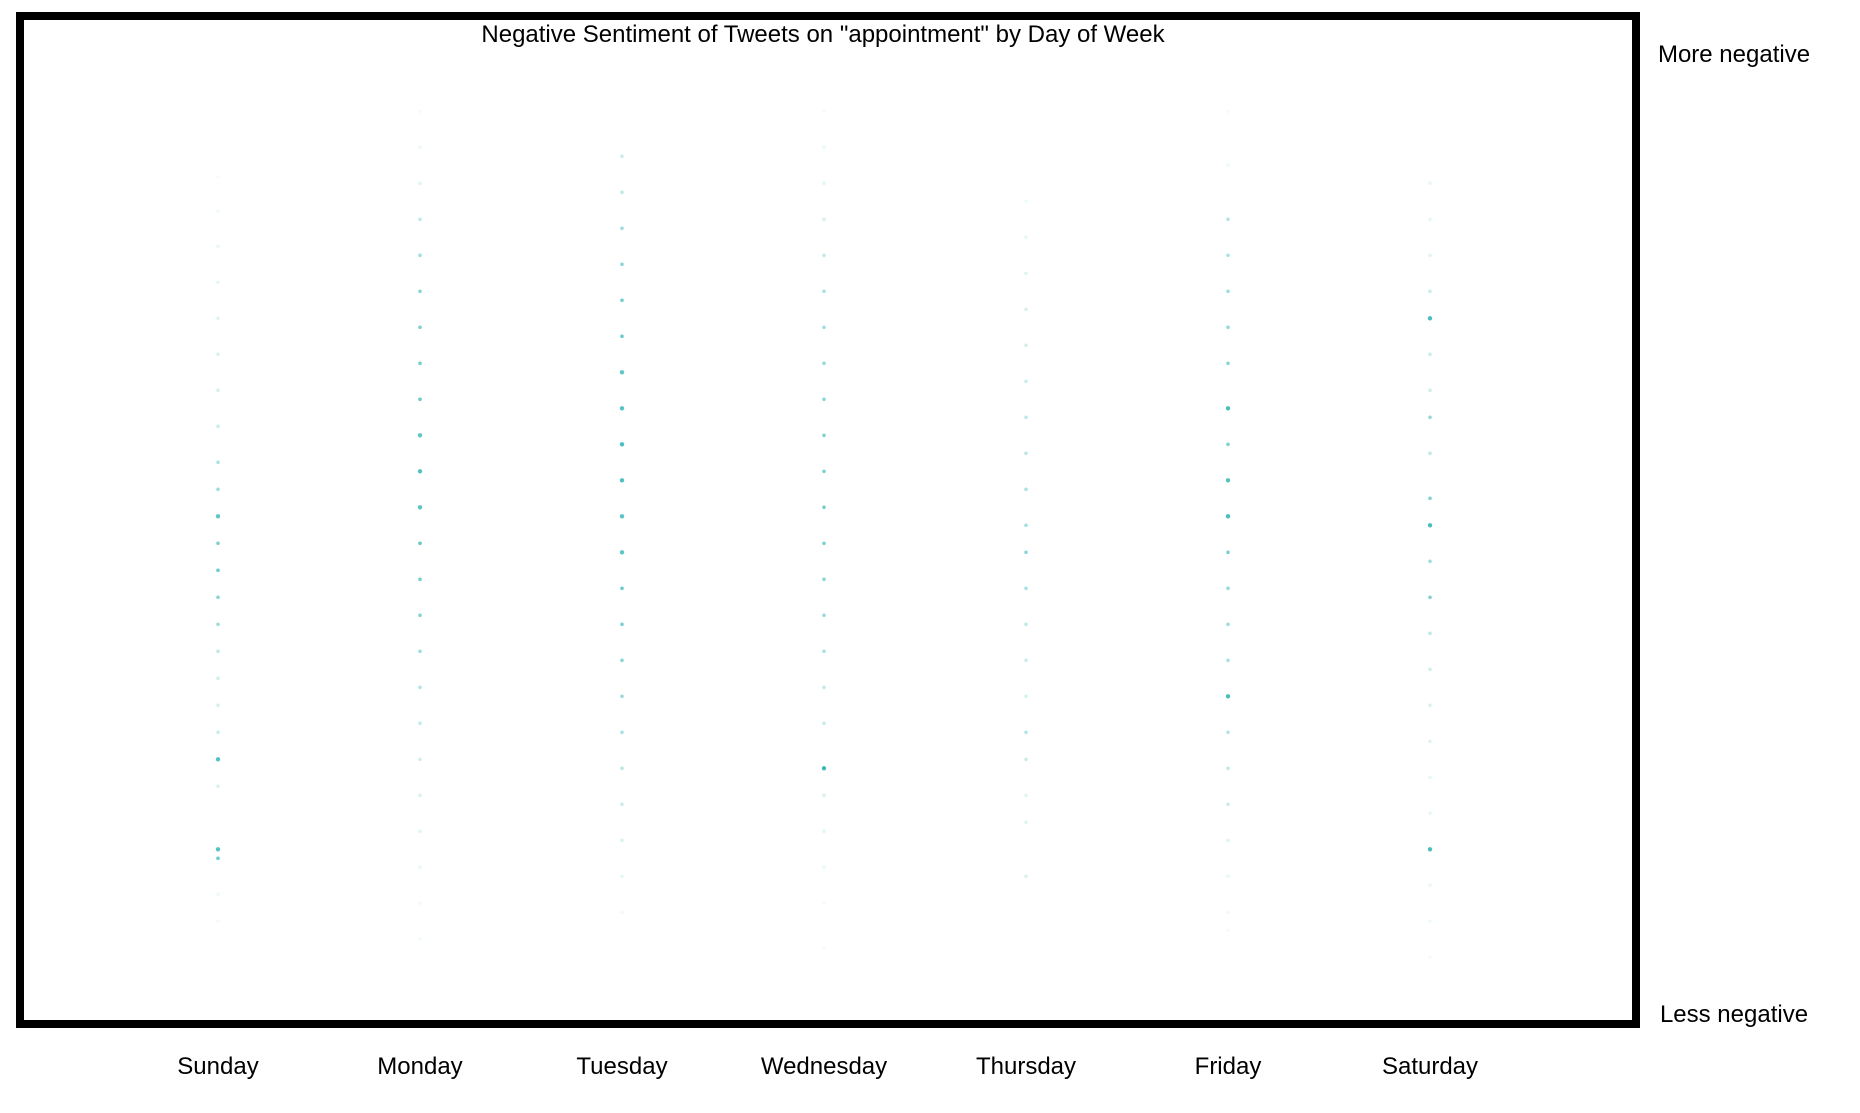 This screenshot has width=1860, height=1113. What do you see at coordinates (1026, 1066) in the screenshot?
I see `x-tick-label-thursday: Thursday` at bounding box center [1026, 1066].